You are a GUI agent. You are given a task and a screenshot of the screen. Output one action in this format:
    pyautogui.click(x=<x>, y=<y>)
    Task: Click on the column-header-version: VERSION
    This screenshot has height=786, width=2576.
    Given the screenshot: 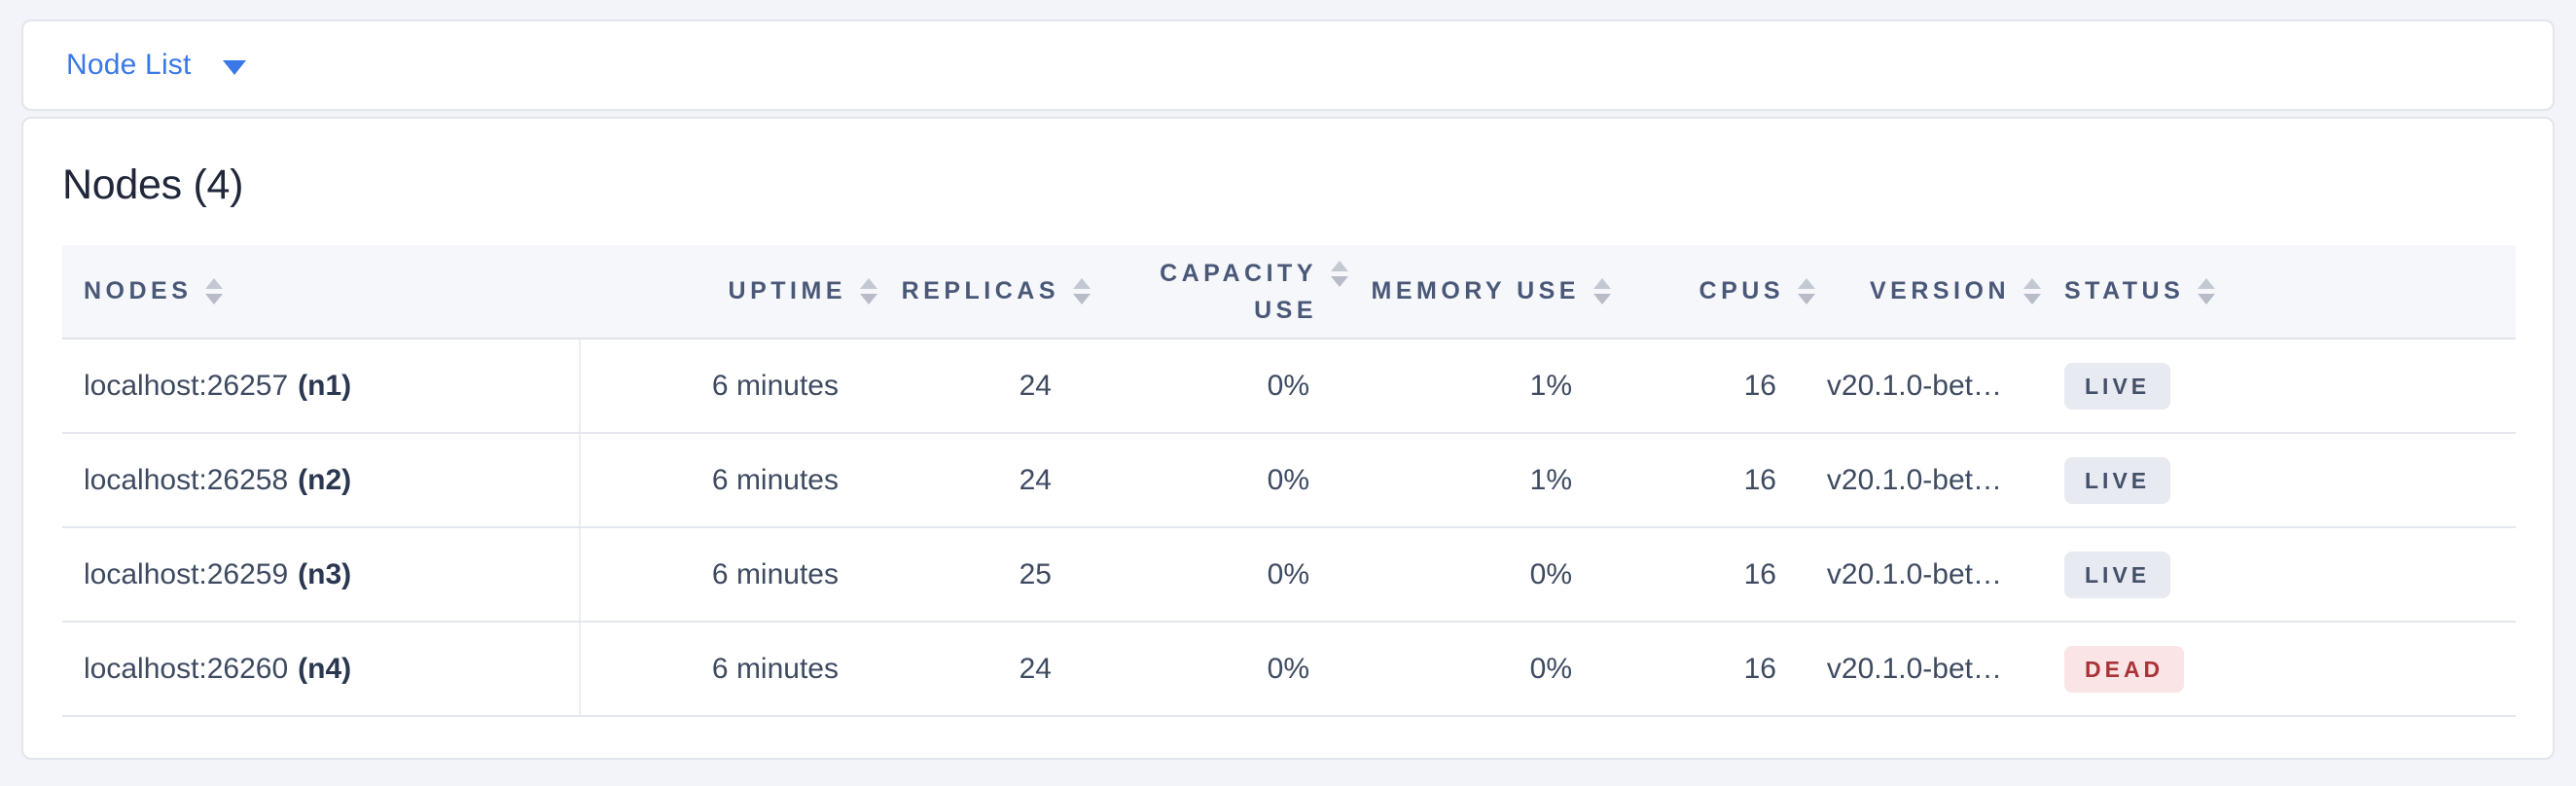 What is the action you would take?
    pyautogui.click(x=1928, y=291)
    